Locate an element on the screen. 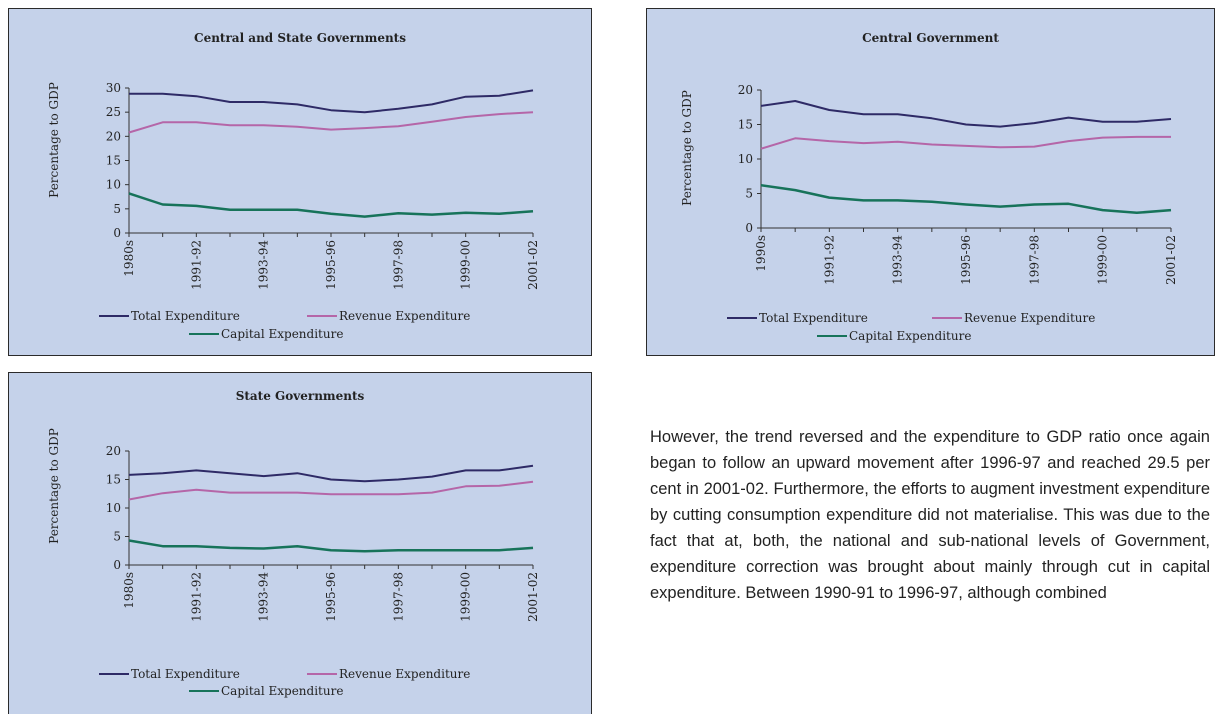 The image size is (1215, 715). x-tick-label: 1990s is located at coordinates (761, 253).